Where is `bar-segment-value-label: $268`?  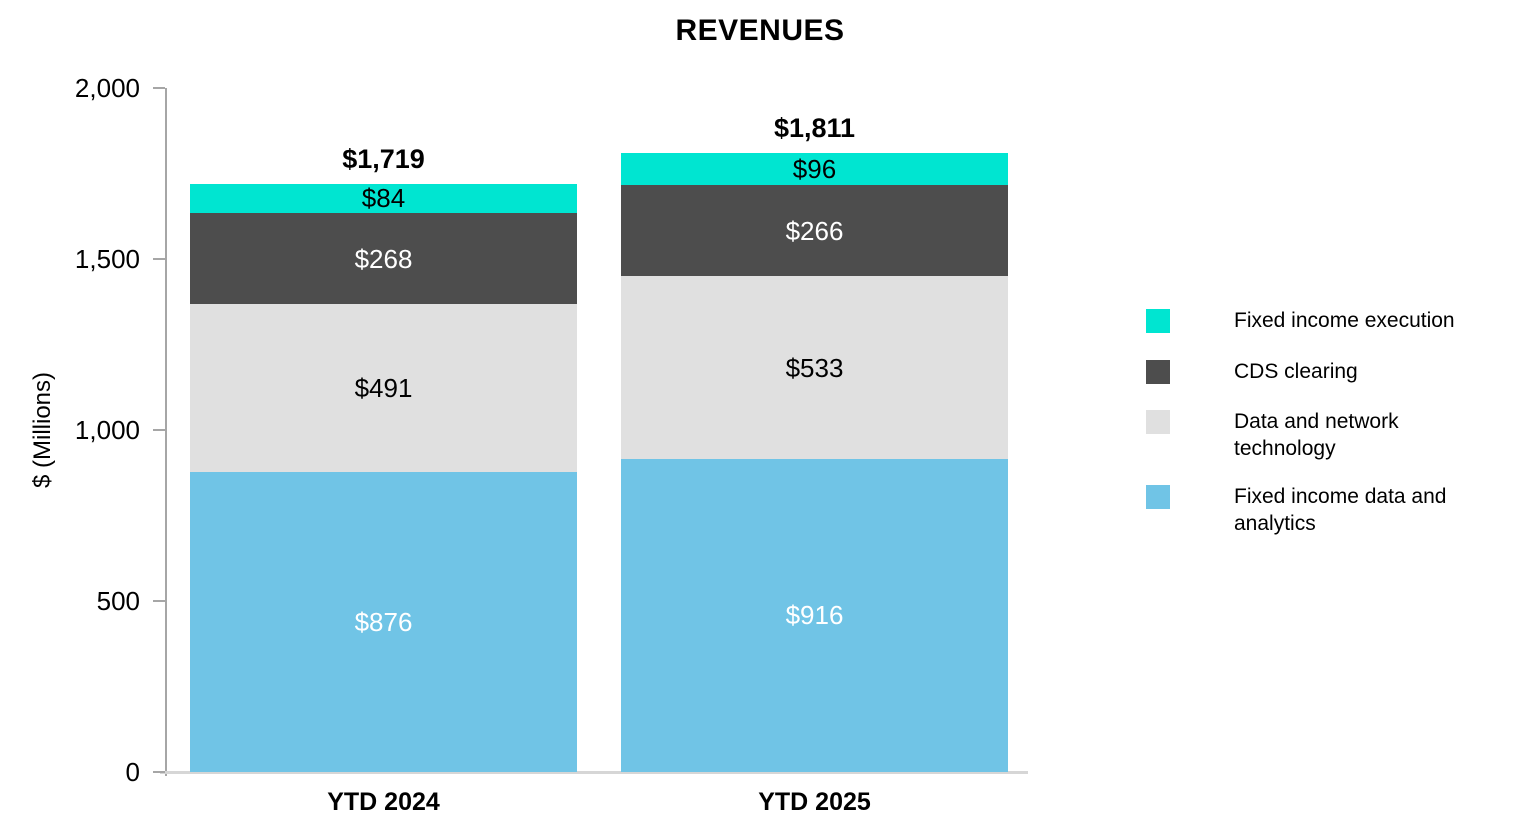
bar-segment-value-label: $268 is located at coordinates (383, 258).